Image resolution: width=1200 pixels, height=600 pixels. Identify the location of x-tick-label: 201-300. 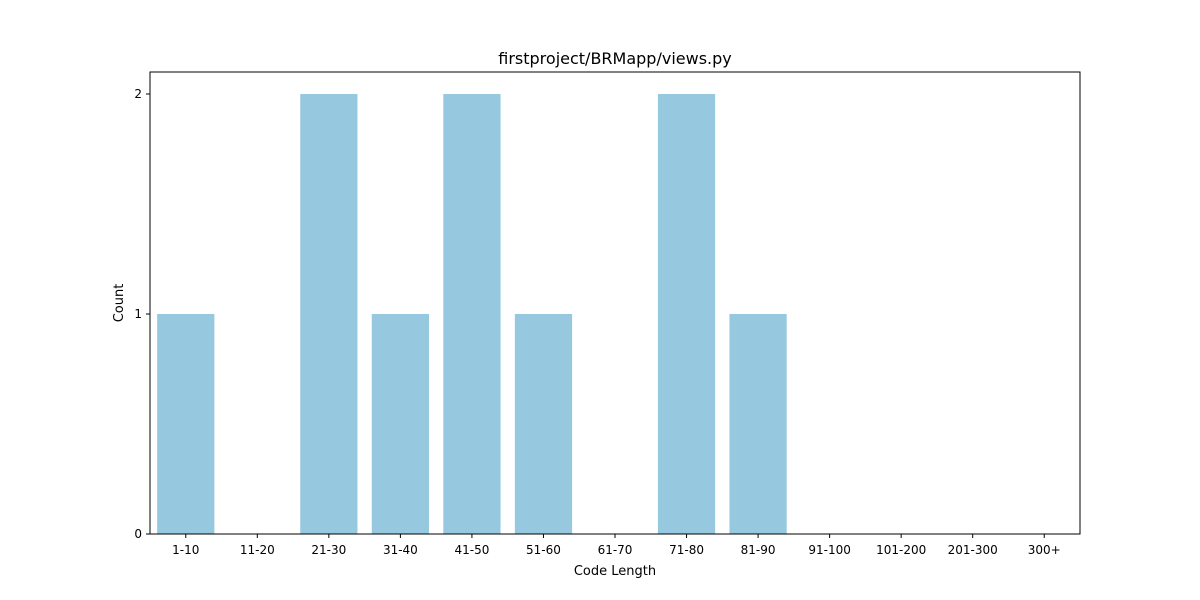
(973, 550).